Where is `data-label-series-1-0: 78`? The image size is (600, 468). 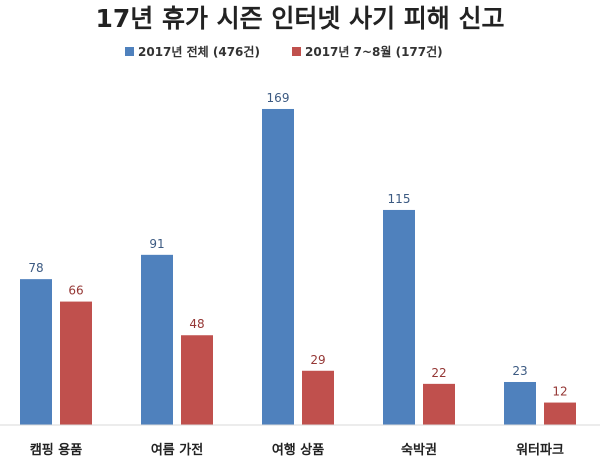
data-label-series-1-0: 78 is located at coordinates (35, 268).